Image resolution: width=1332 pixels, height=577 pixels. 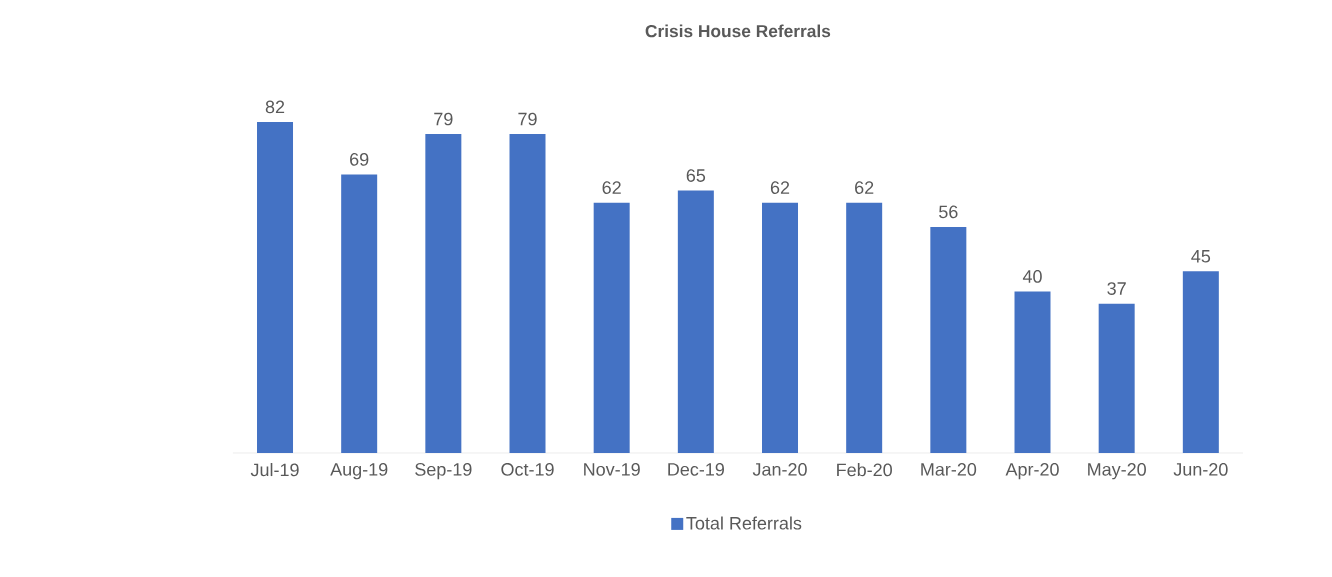 I want to click on data-label: 37, so click(x=1116, y=288).